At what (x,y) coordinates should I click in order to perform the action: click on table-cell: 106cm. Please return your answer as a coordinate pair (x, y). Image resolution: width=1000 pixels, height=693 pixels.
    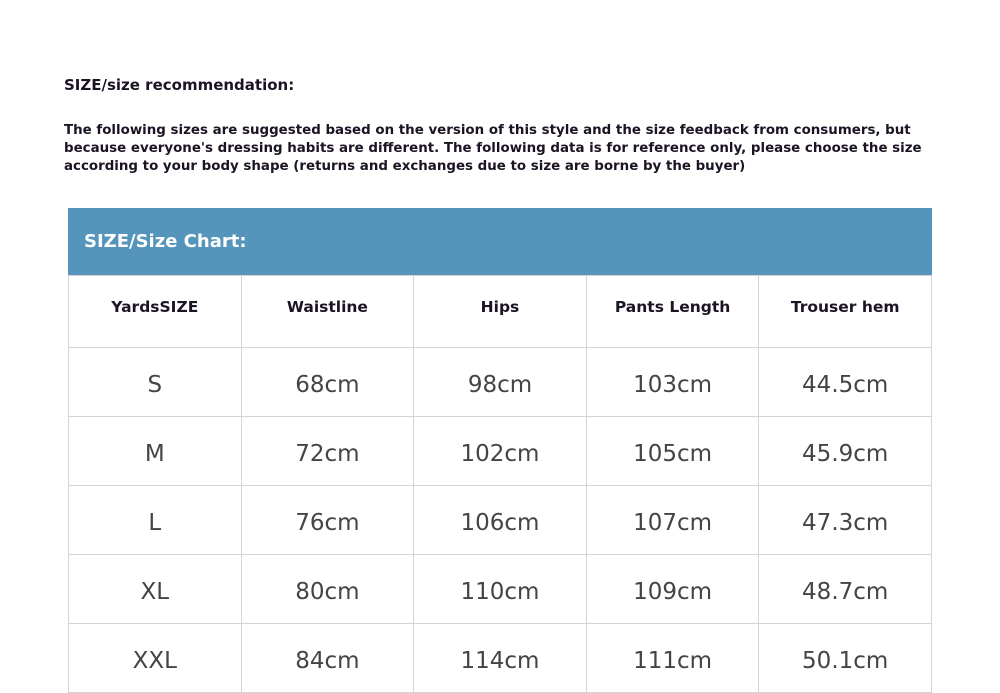
    Looking at the image, I should click on (500, 520).